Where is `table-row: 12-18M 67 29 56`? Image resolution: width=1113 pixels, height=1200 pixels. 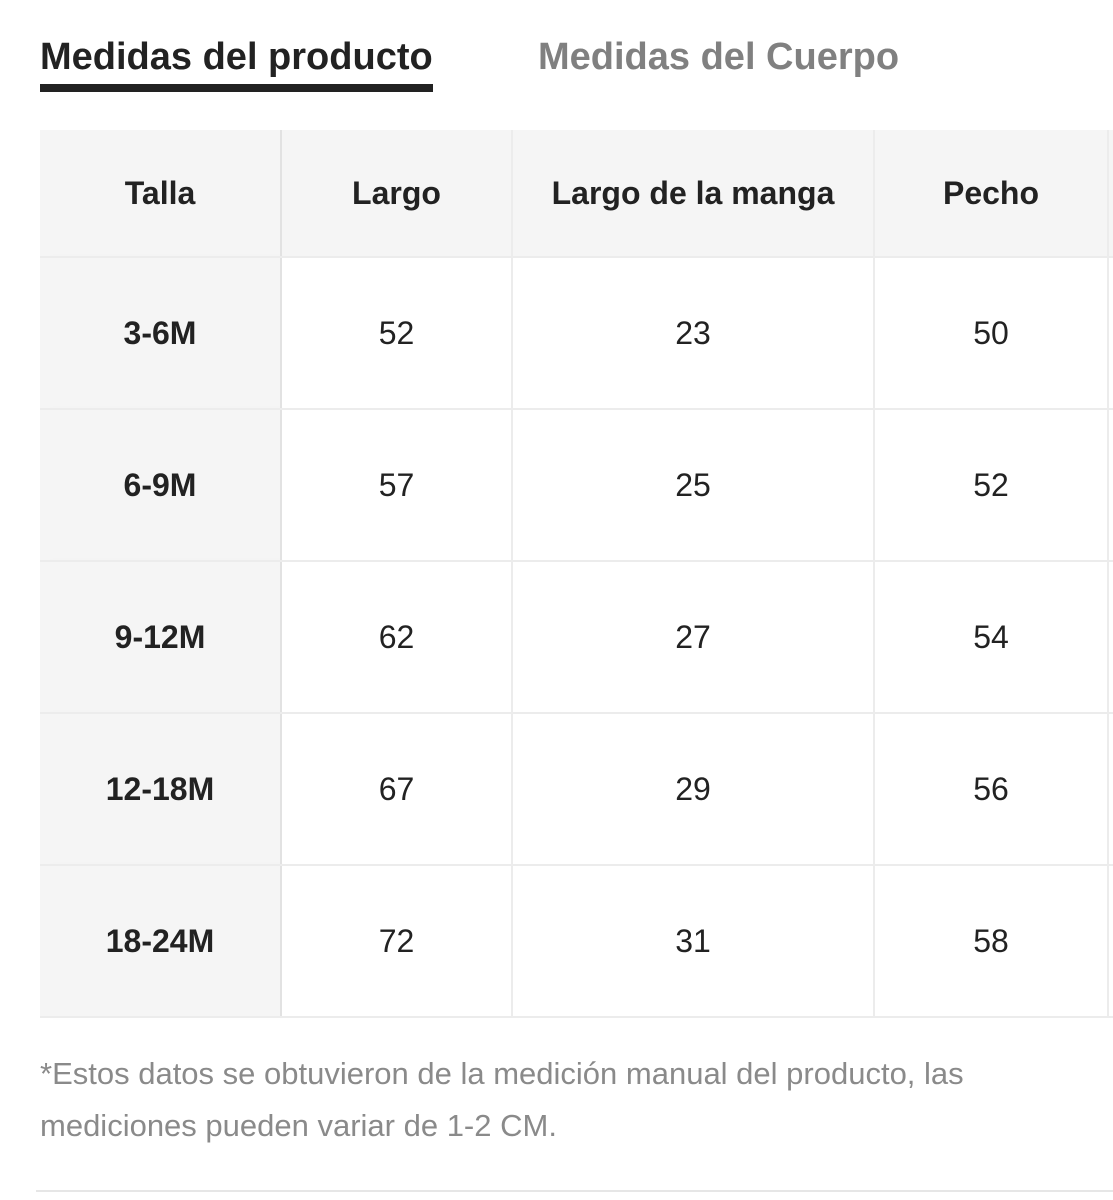 table-row: 12-18M 67 29 56 is located at coordinates (576, 789).